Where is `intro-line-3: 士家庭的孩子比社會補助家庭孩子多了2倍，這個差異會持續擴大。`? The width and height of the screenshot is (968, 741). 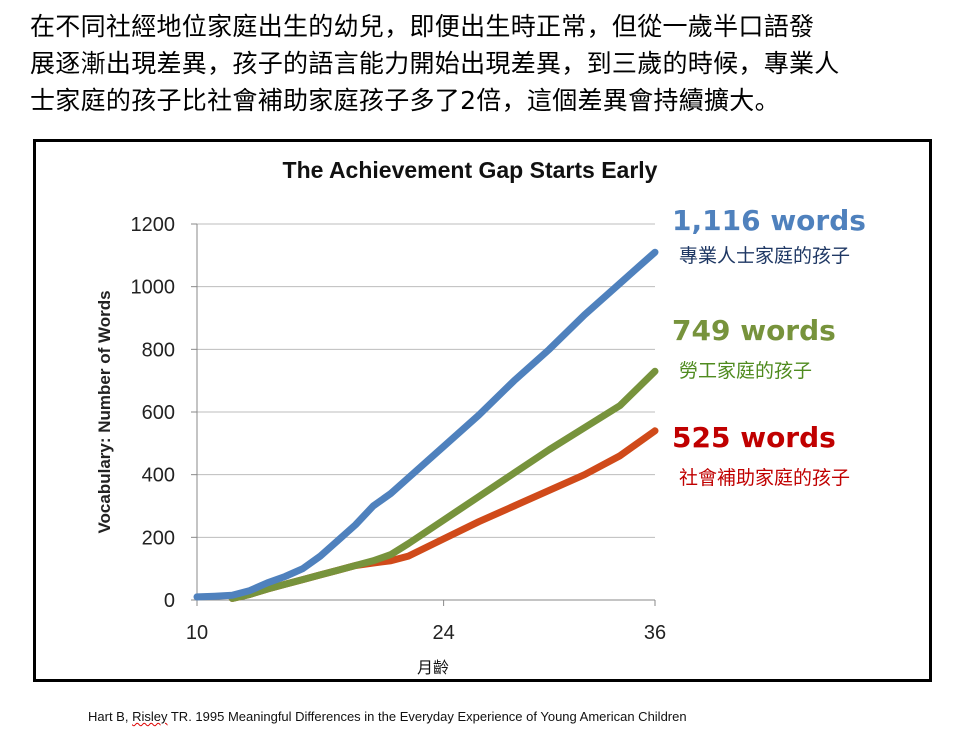
intro-line-3: 士家庭的孩子比社會補助家庭孩子多了2倍，這個差異會持續擴大。 is located at coordinates (405, 100).